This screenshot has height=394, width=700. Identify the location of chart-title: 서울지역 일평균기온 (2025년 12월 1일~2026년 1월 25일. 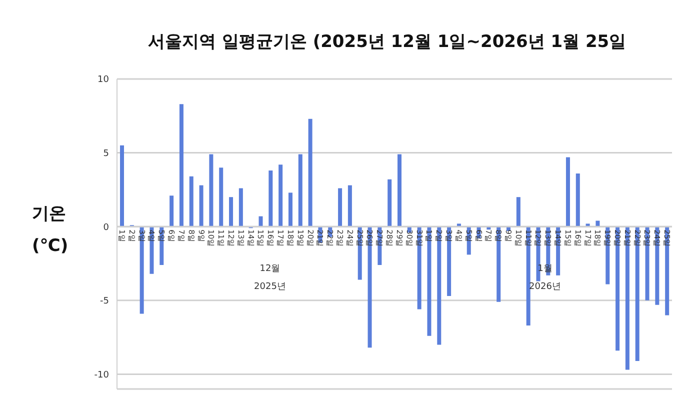
(388, 42).